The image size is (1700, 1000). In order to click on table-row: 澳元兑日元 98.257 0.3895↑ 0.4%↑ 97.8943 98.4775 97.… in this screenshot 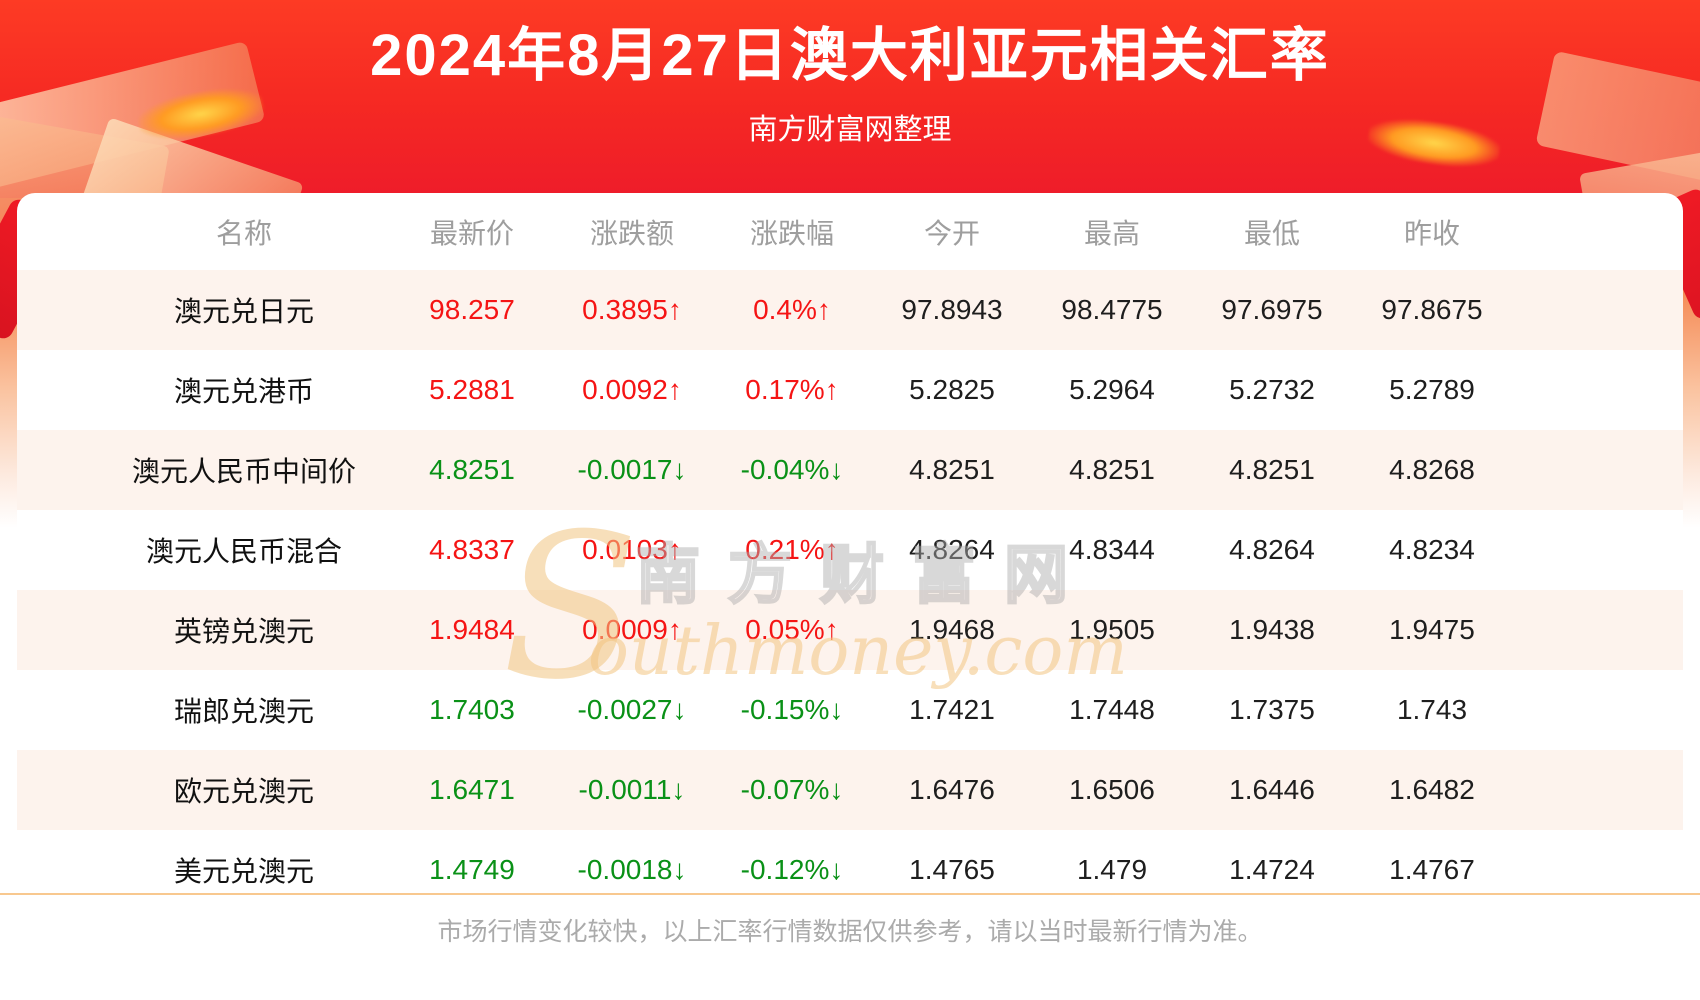, I will do `click(850, 310)`.